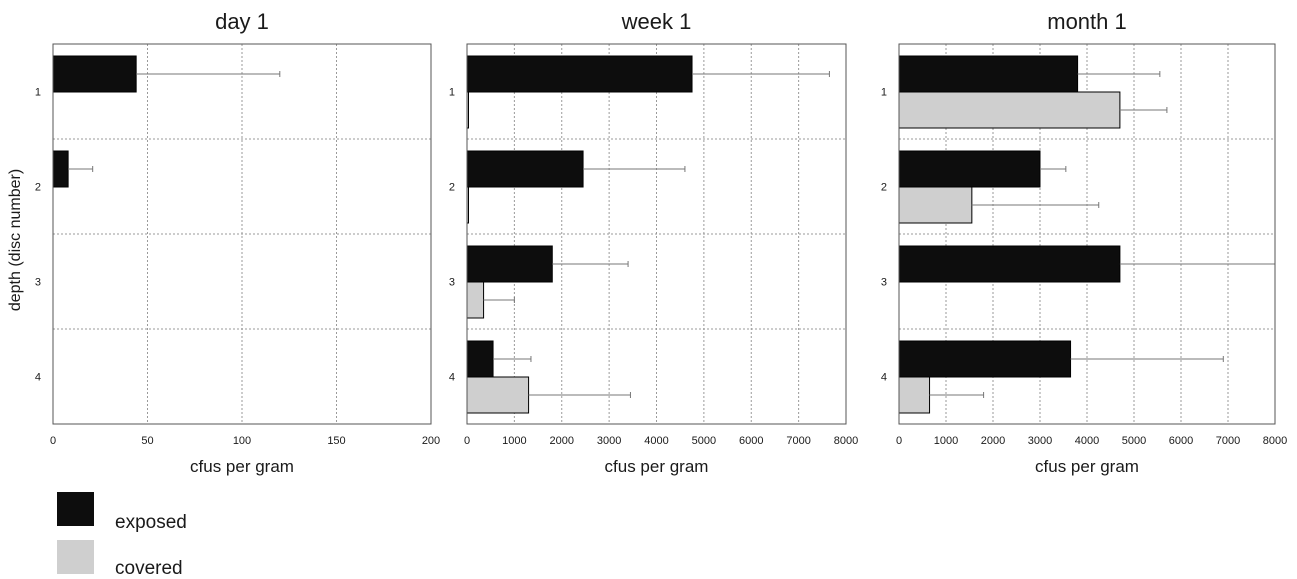  Describe the element at coordinates (336, 441) in the screenshot. I see `x-tick-label: 150` at that location.